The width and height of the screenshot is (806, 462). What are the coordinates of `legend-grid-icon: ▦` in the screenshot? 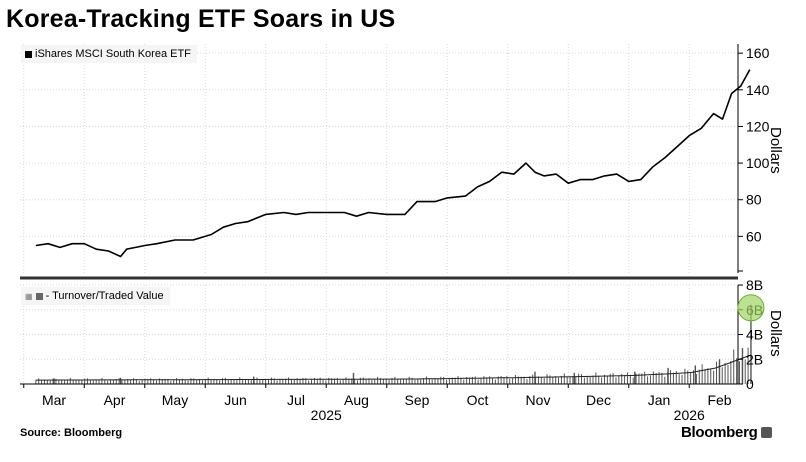 It's located at (29, 296).